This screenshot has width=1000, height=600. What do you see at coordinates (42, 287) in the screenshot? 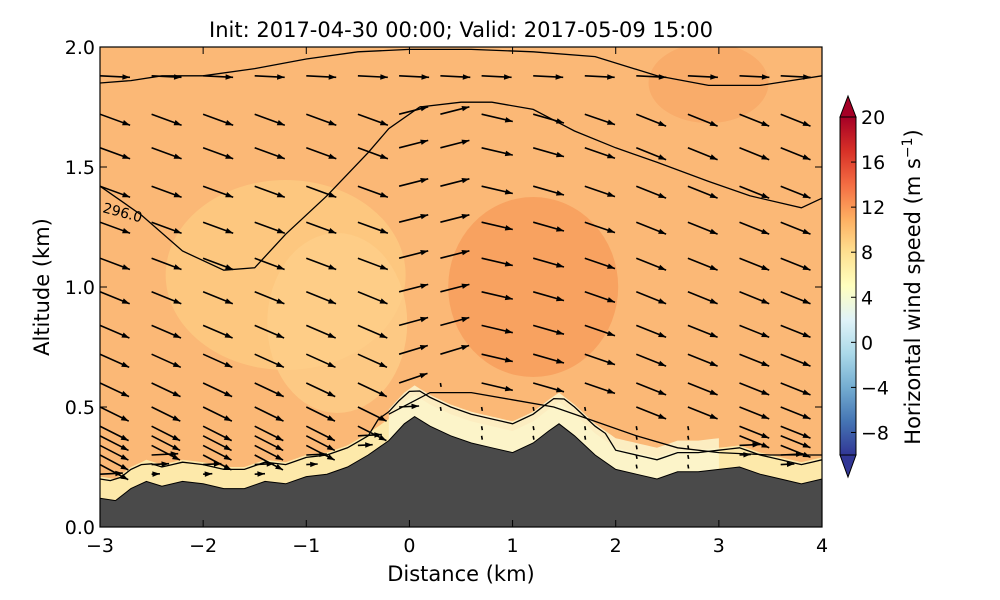
I see `y-axis-label: Altitude (km)` at bounding box center [42, 287].